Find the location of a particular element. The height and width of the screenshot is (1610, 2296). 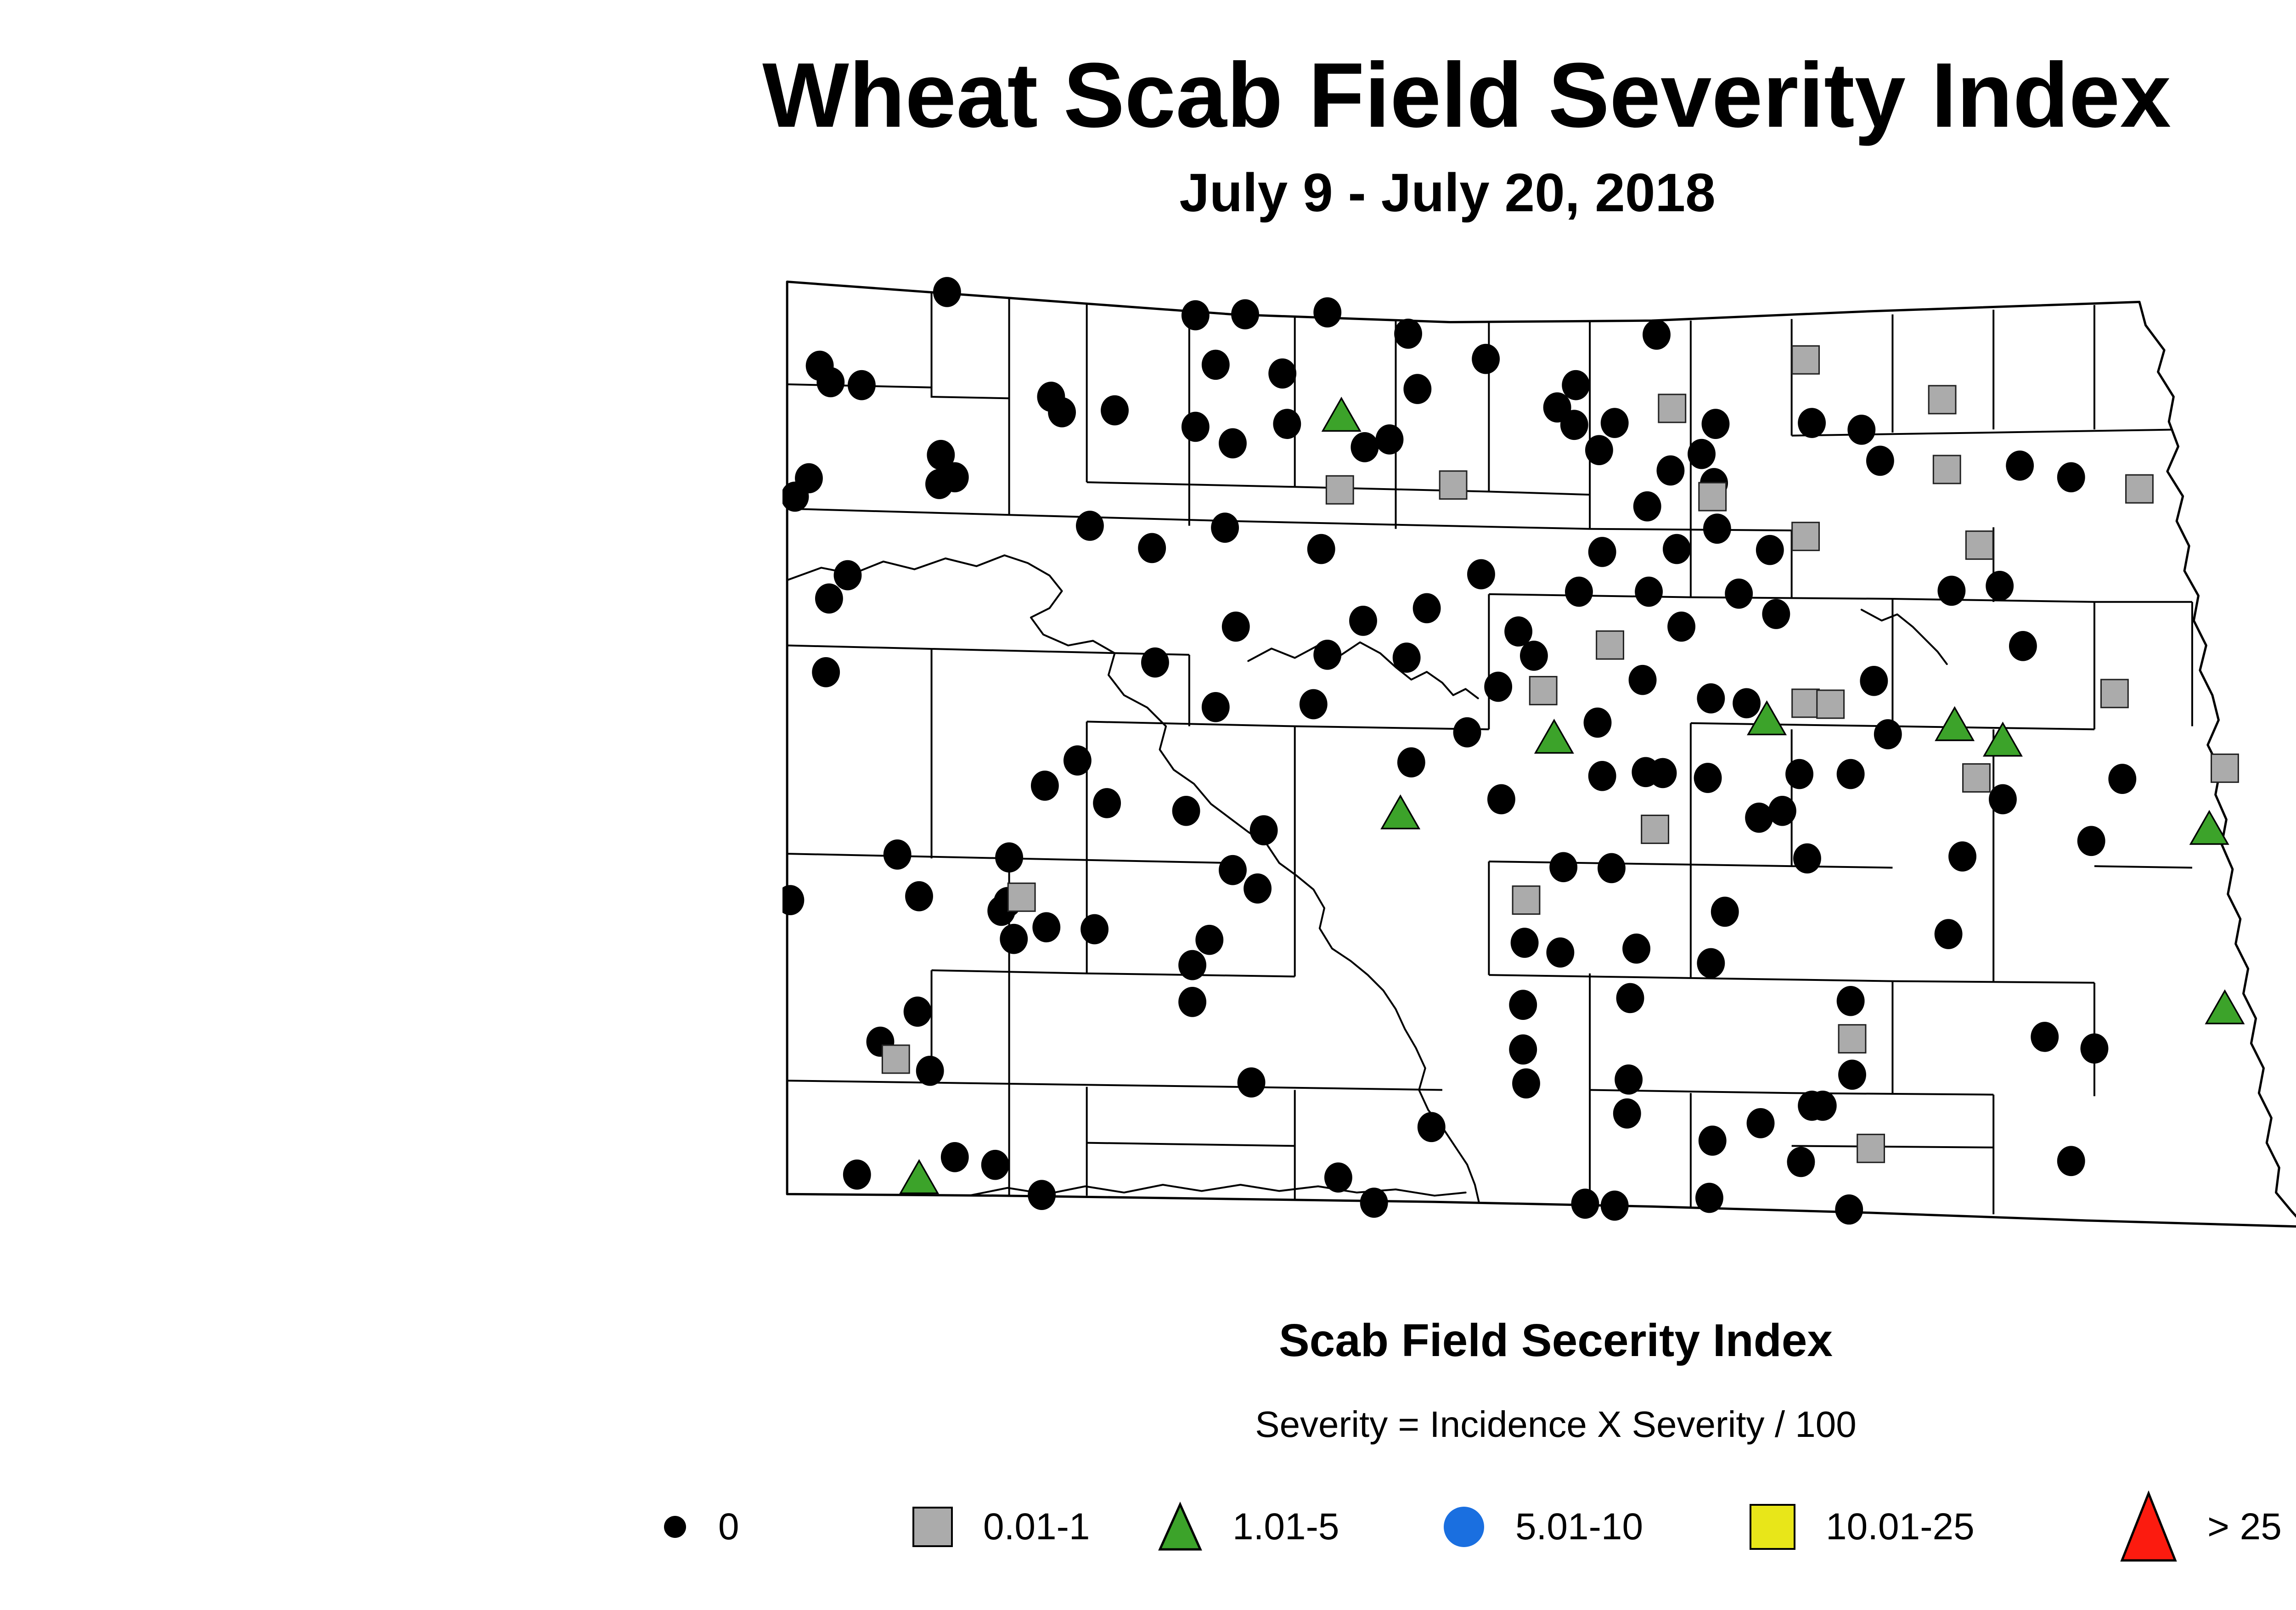

square-swatch-icon is located at coordinates (933, 1527).